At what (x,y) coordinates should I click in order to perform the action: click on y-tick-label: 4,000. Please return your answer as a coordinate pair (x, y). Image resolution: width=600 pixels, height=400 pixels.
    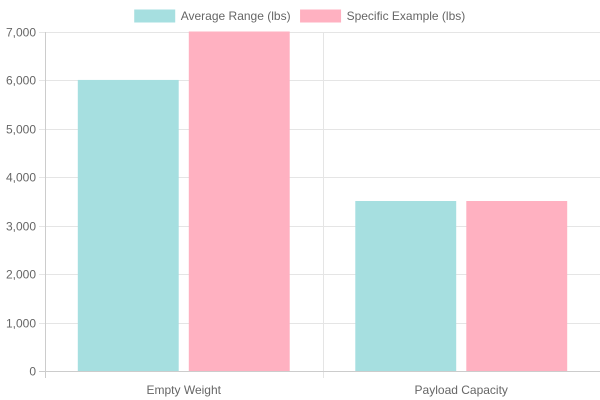
    Looking at the image, I should click on (21, 178).